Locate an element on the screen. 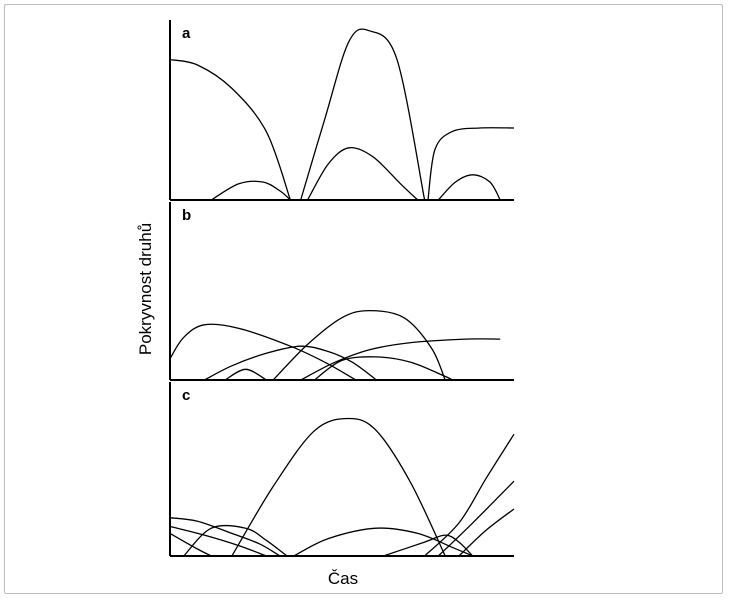  panel-c: c is located at coordinates (342, 469).